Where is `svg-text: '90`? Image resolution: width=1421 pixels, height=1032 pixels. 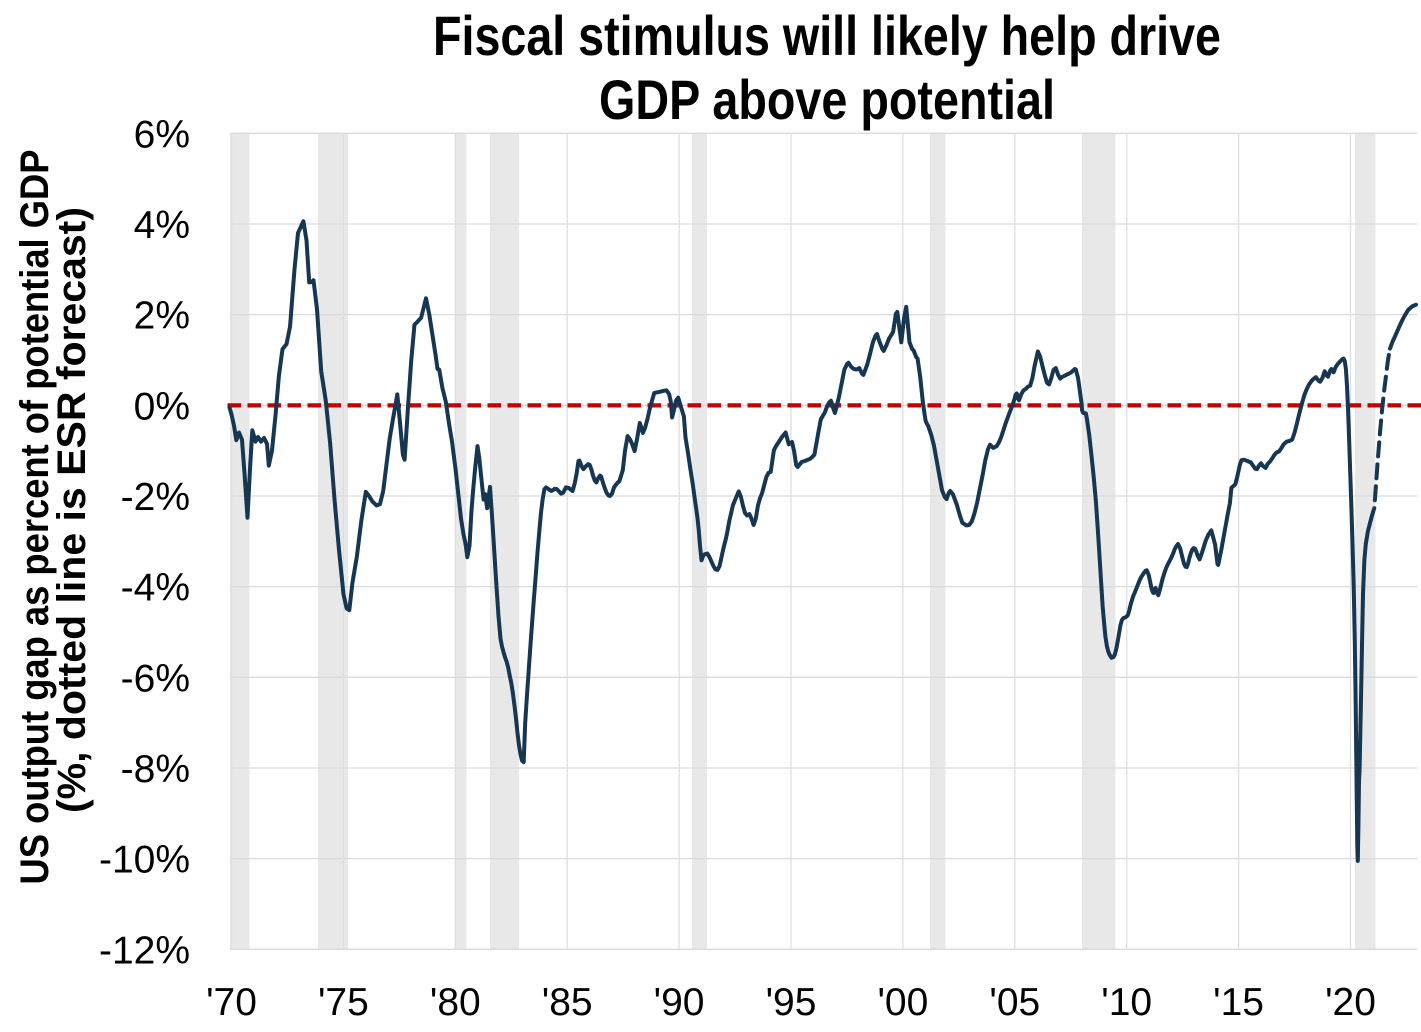
svg-text: '90 is located at coordinates (679, 1002).